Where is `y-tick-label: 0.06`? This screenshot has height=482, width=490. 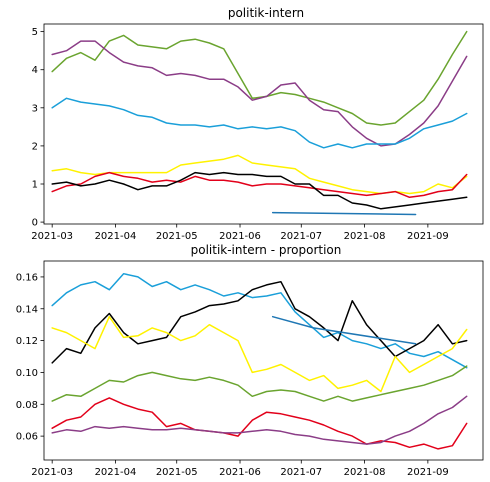
y-tick-label: 0.06 is located at coordinates (27, 437).